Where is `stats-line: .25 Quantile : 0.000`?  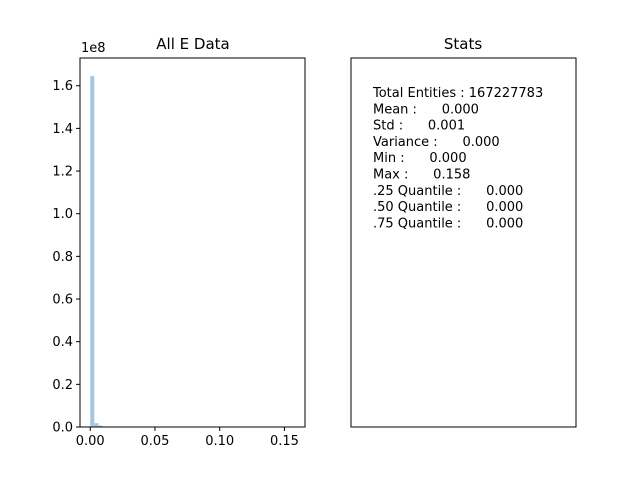 stats-line: .25 Quantile : 0.000 is located at coordinates (448, 191).